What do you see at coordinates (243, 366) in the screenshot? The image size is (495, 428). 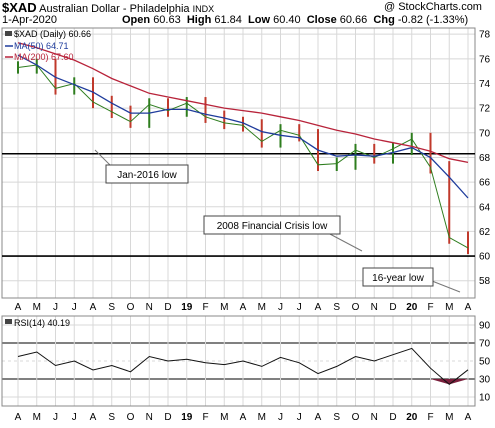 I see `rsi-line` at bounding box center [243, 366].